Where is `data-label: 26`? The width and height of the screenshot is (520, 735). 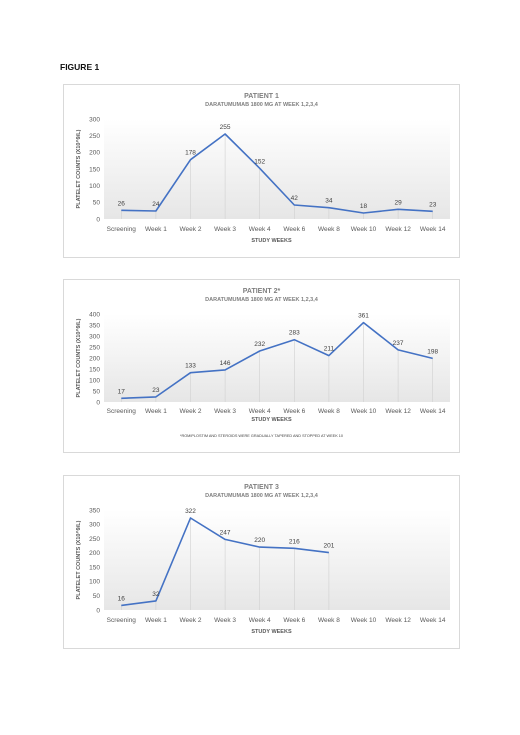
data-label: 26 is located at coordinates (122, 203).